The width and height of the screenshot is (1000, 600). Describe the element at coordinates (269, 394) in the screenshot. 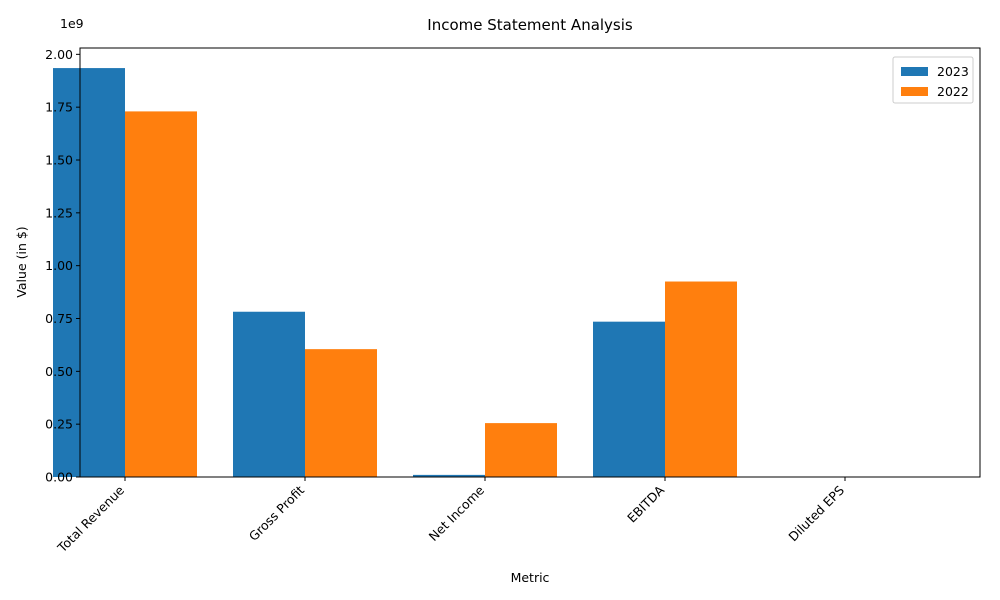

I see `bar-gross-profit-2023` at that location.